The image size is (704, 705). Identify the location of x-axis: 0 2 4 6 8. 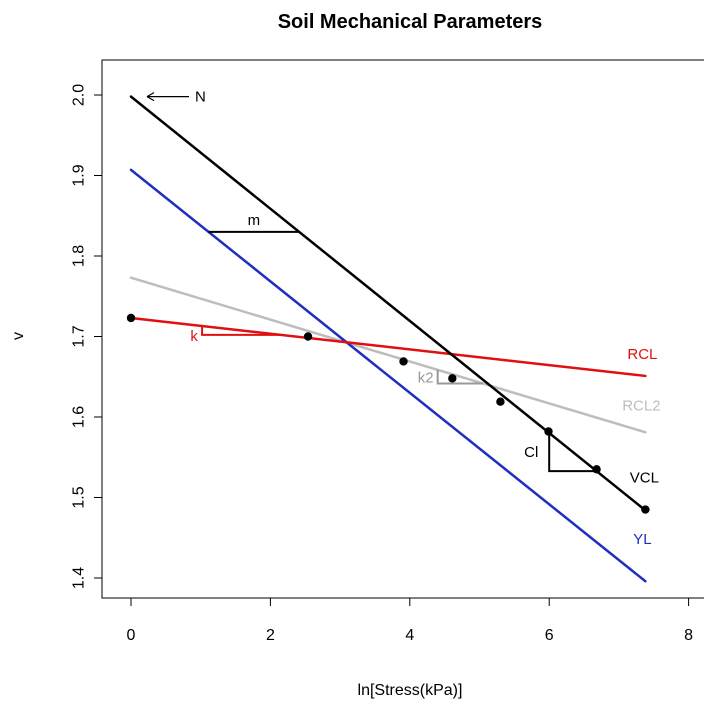
(410, 620).